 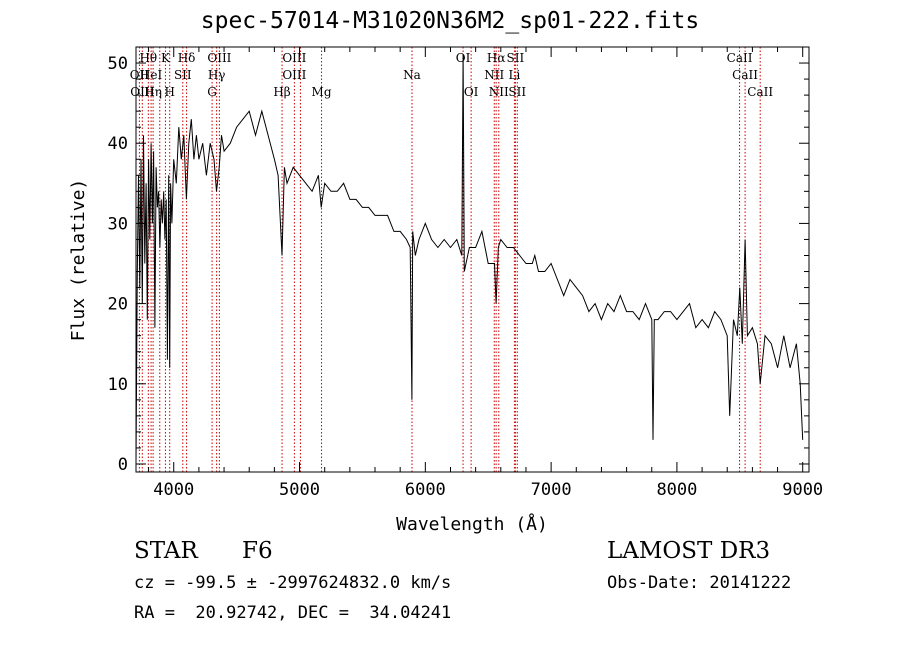 I want to click on object-class: STAR, so click(x=166, y=551).